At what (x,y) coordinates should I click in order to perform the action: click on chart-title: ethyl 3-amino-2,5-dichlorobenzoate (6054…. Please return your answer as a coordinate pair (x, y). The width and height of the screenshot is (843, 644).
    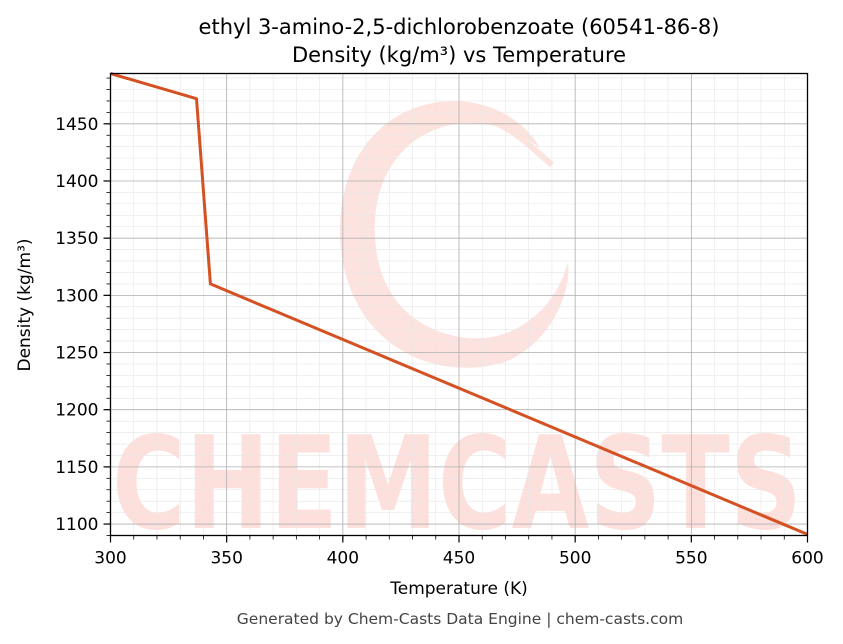
    Looking at the image, I should click on (459, 27).